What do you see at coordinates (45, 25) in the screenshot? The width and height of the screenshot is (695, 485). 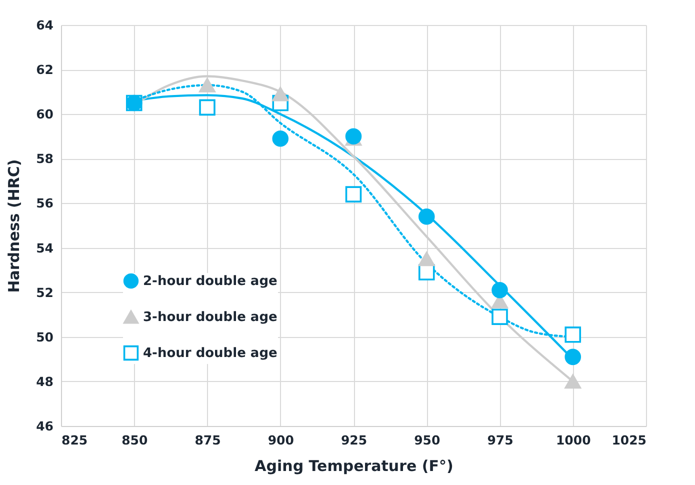 I see `y-tick-label: 64` at bounding box center [45, 25].